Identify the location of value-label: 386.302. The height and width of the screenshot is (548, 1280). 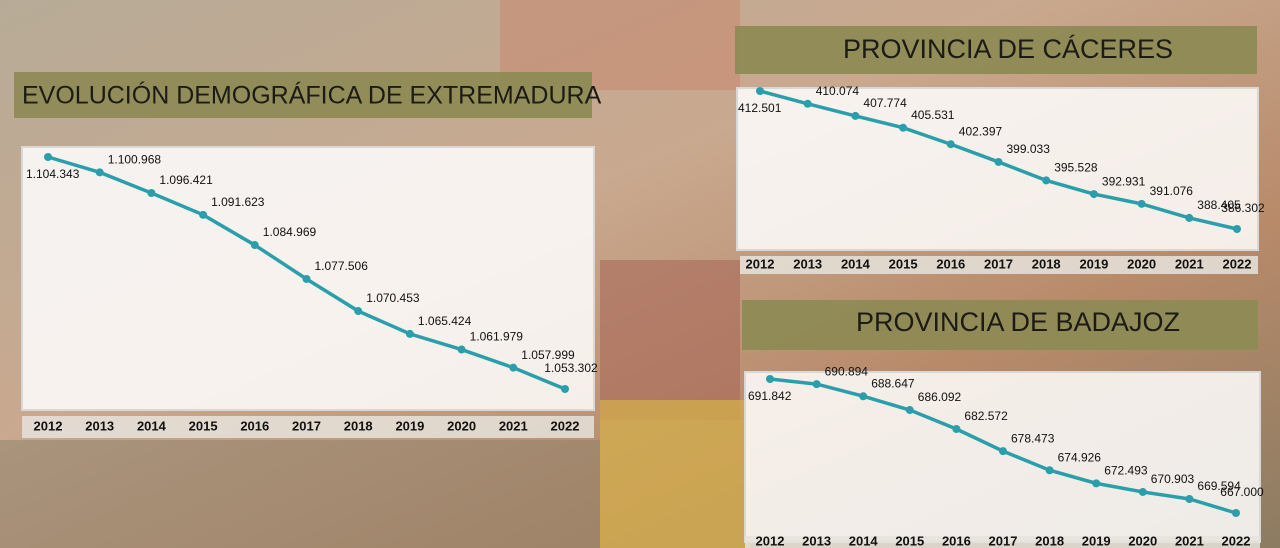
(1243, 208).